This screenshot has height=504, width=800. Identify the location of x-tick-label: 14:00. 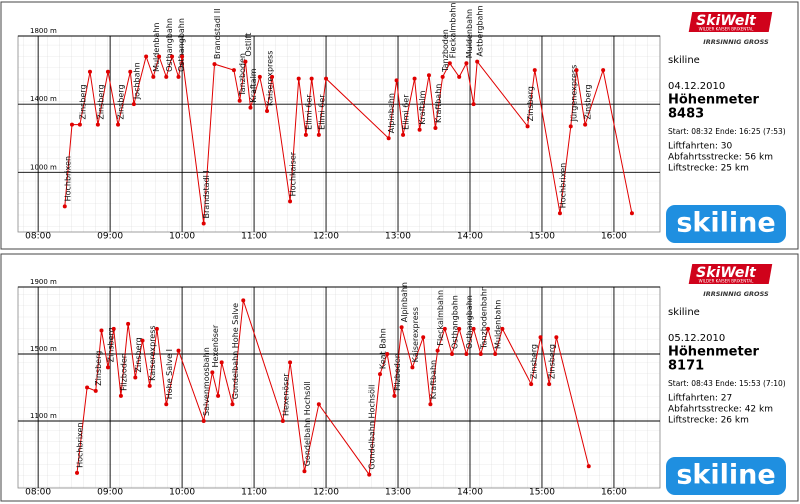
(470, 493).